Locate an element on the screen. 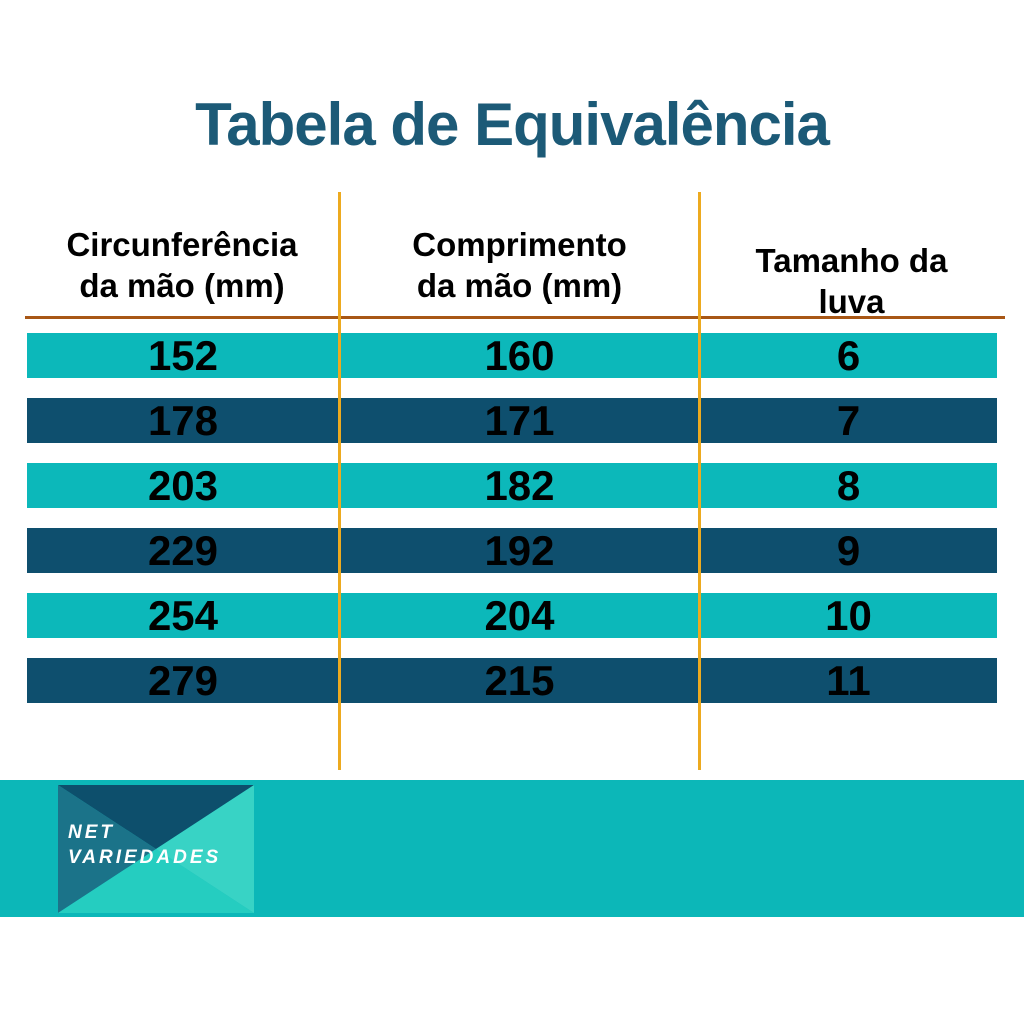 Image resolution: width=1024 pixels, height=1024 pixels. header-line: Comprimento is located at coordinates (519, 244).